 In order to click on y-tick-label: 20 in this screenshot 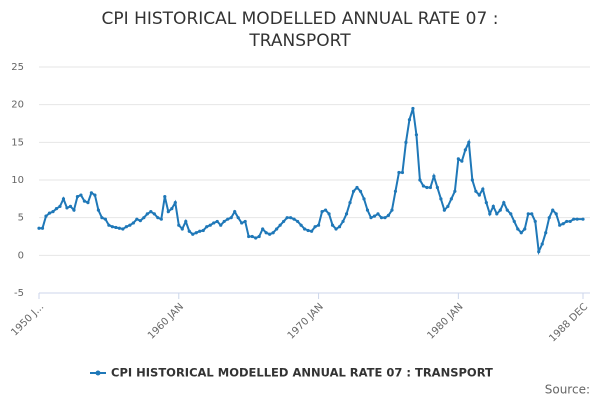, I will do `click(17, 105)`.